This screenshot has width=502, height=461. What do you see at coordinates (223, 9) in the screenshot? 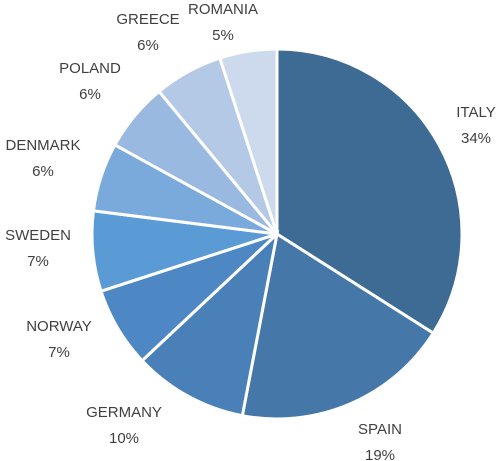
I see `slice-label: ROMANIA` at bounding box center [223, 9].